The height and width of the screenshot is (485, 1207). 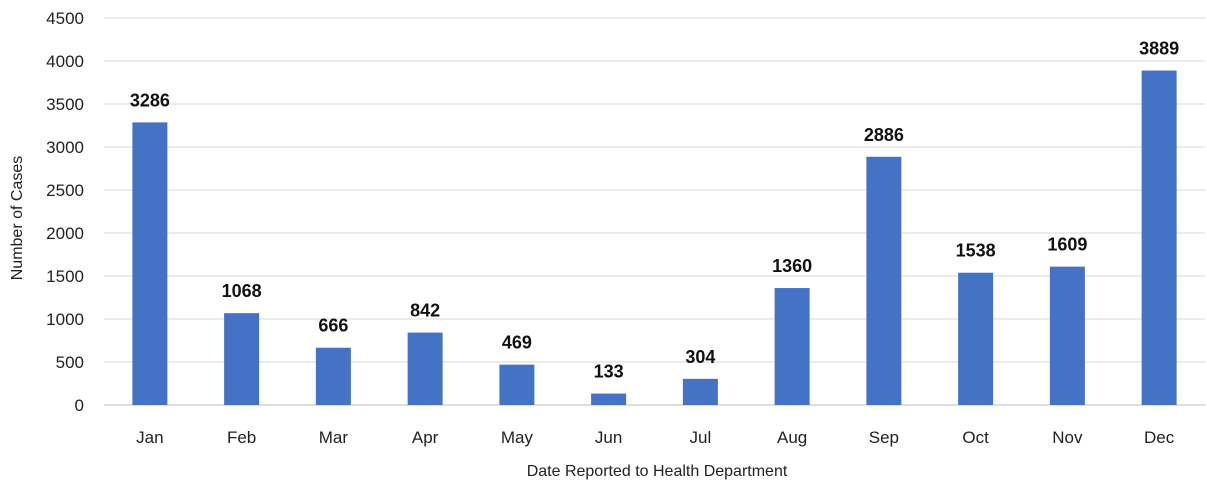 I want to click on bar-apr, so click(x=425, y=368).